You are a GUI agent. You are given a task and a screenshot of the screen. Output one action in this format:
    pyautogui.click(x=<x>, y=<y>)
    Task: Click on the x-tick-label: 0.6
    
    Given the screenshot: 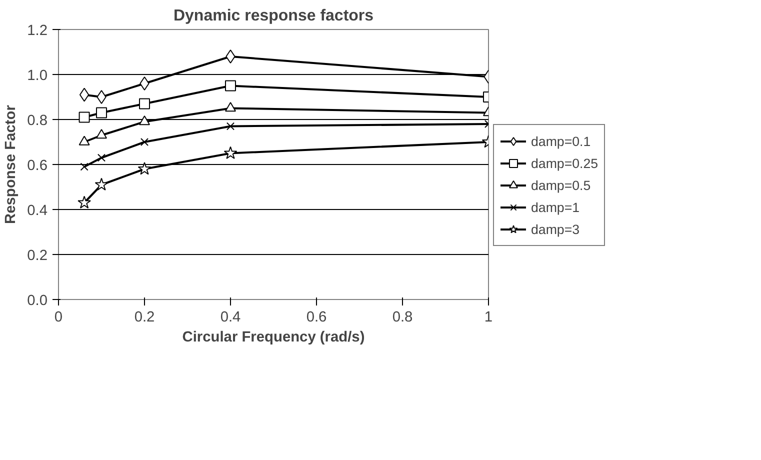 What is the action you would take?
    pyautogui.click(x=316, y=318)
    